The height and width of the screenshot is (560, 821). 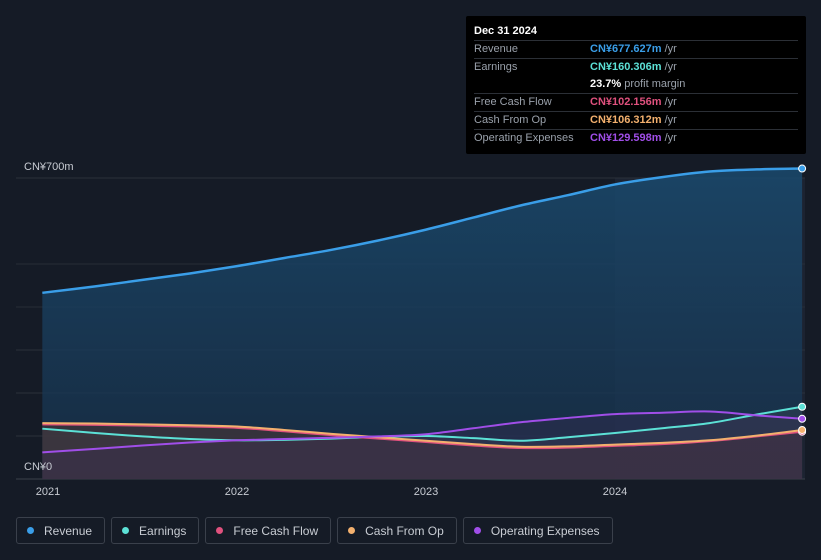 What do you see at coordinates (237, 492) in the screenshot?
I see `x-tick-label: 2022` at bounding box center [237, 492].